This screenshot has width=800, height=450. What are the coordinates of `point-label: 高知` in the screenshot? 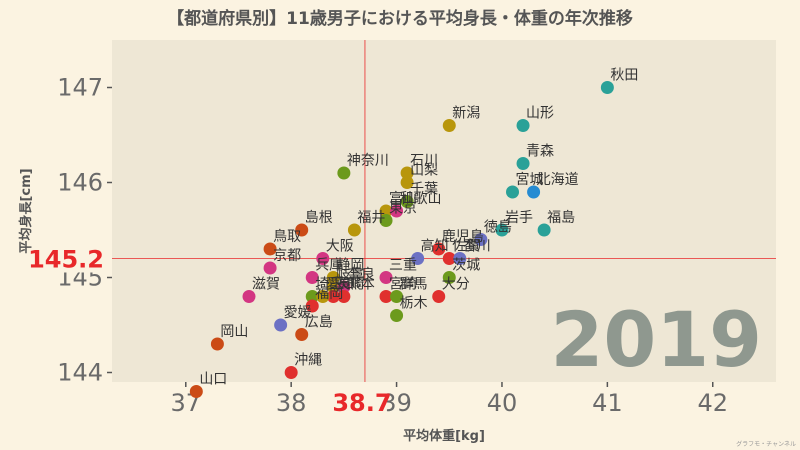 It's located at (435, 246).